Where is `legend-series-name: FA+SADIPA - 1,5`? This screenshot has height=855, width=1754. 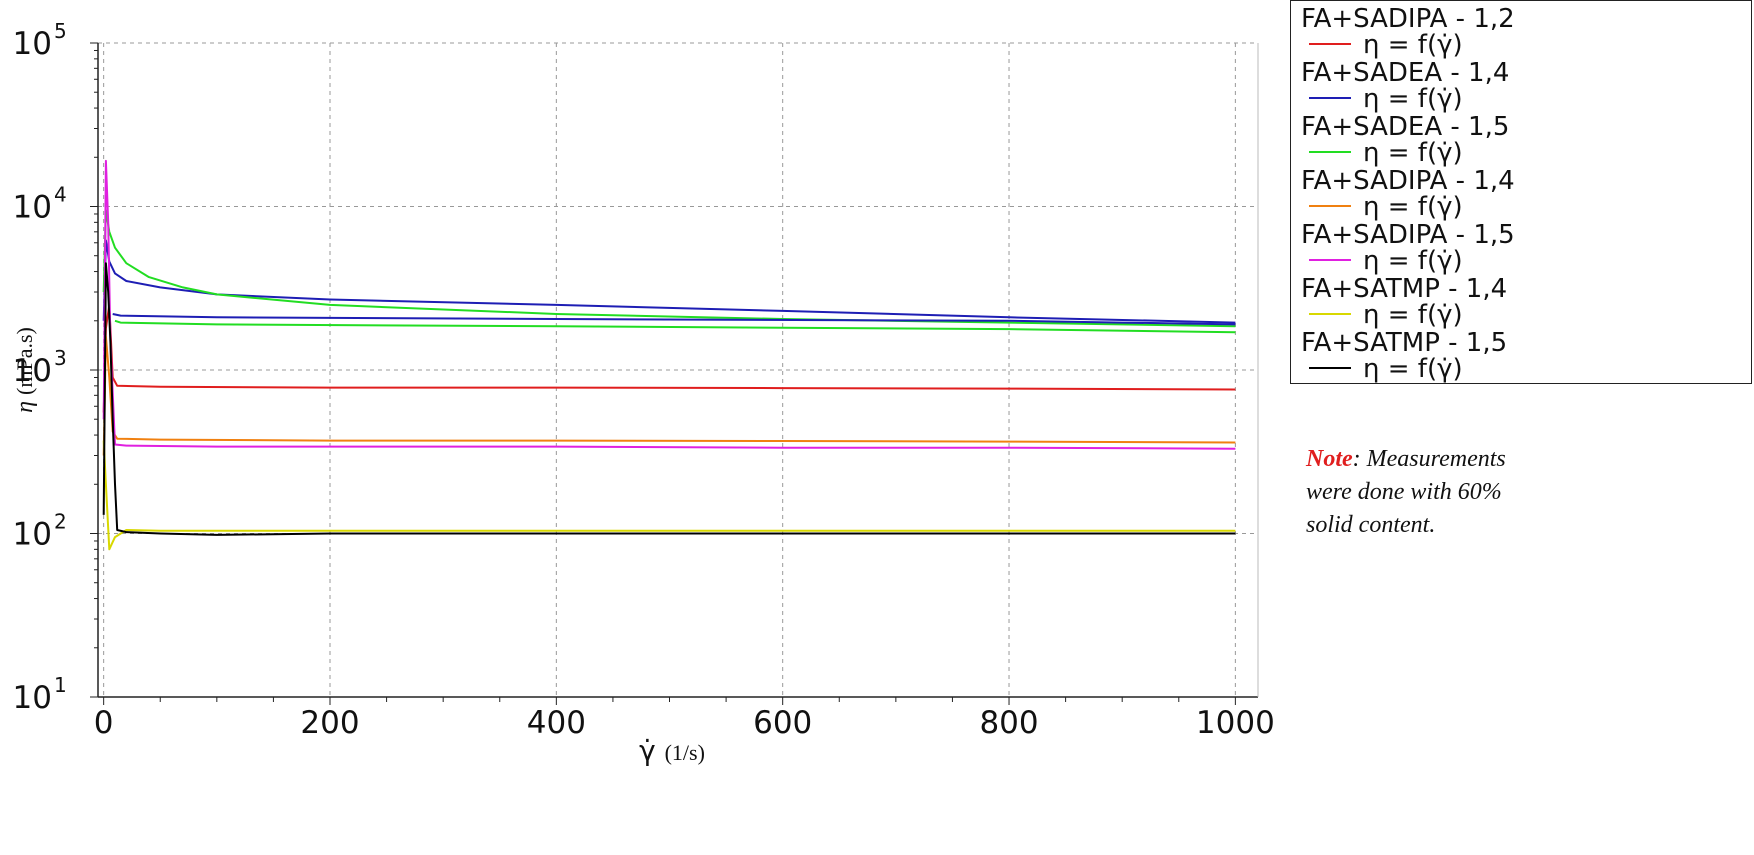
legend-series-name: FA+SADIPA - 1,5 is located at coordinates (1408, 235).